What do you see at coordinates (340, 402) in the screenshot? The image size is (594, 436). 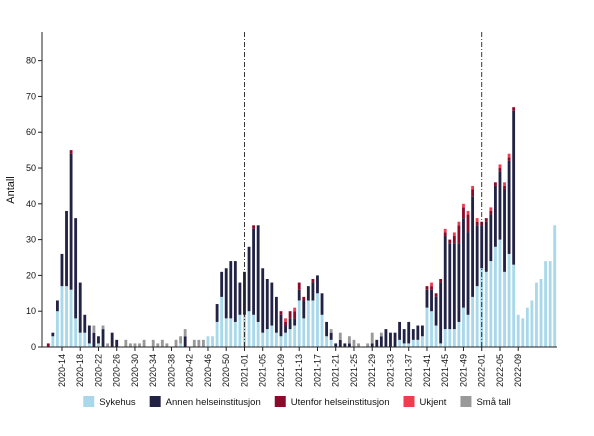 I see `legend-label-3: Utenfor helseinstitusjon` at bounding box center [340, 402].